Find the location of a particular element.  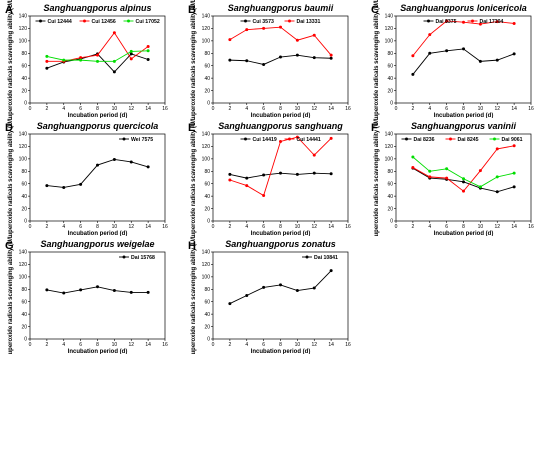

x-tick-label: 2 is located at coordinates (229, 227).